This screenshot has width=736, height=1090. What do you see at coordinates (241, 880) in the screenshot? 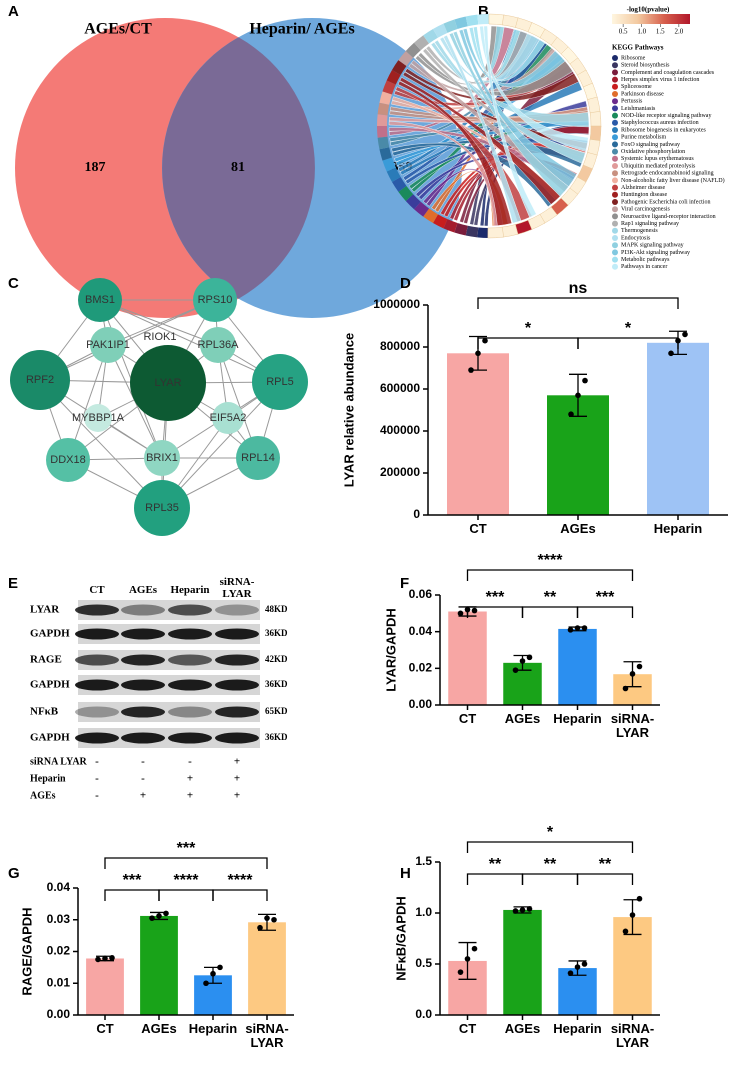
I see `significance-label: ****` at bounding box center [241, 880].